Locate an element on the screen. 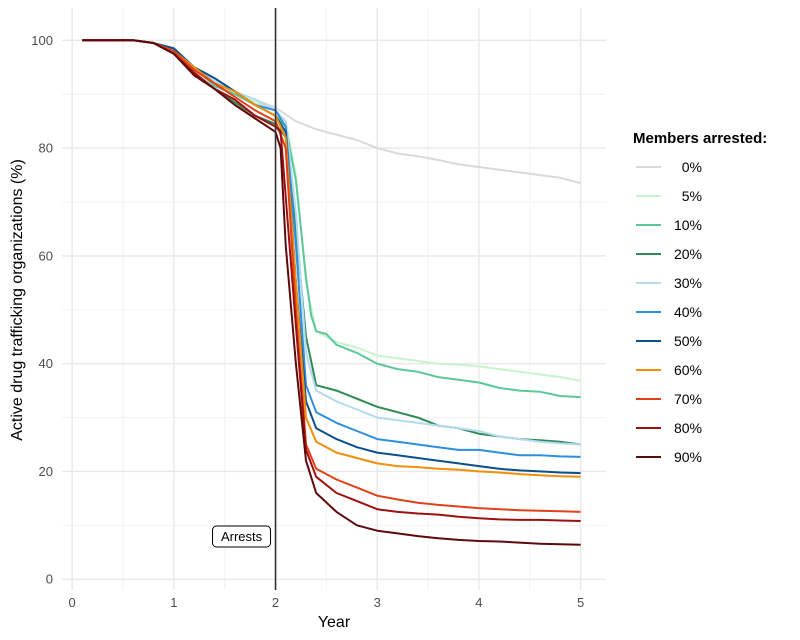  y-tick-label: 20 is located at coordinates (46, 471).